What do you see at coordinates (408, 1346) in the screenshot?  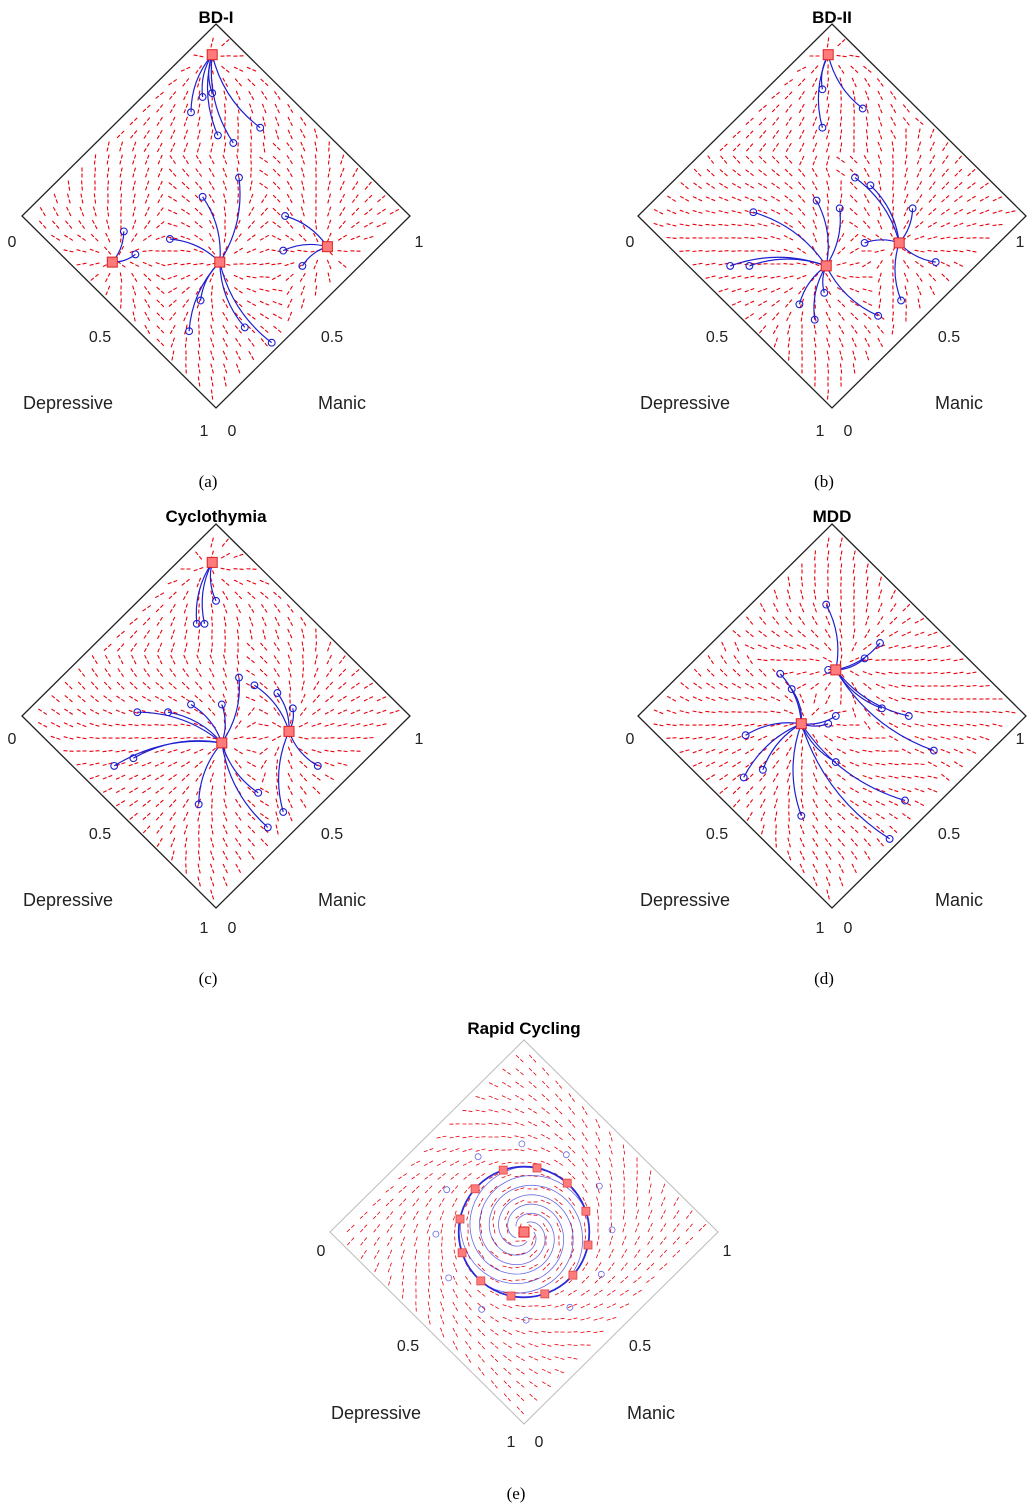 I see `tick-depressive-mid: 0.5` at bounding box center [408, 1346].